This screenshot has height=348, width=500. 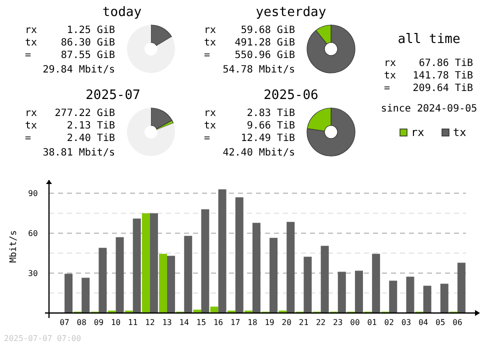 I want to click on x-tick-label: 09, so click(x=99, y=322).